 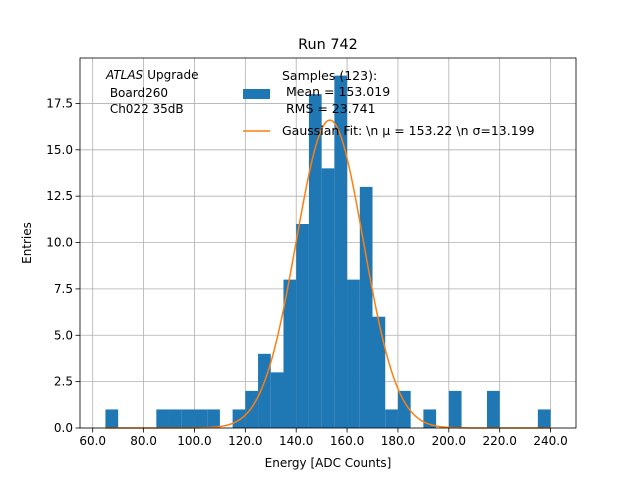 What do you see at coordinates (63, 382) in the screenshot?
I see `y-tick-label: 2.5` at bounding box center [63, 382].